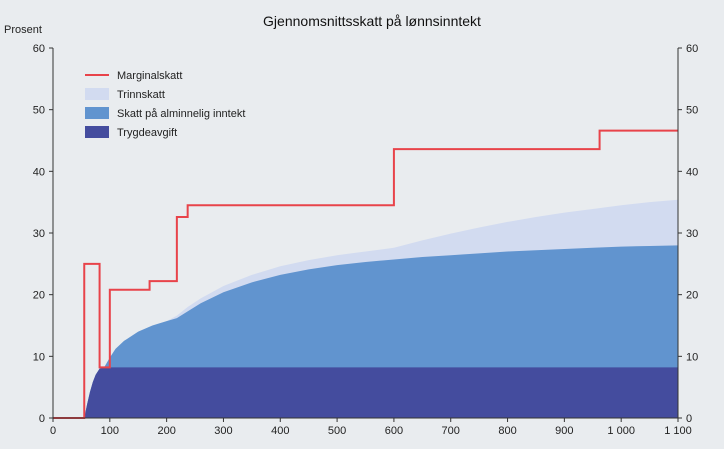 The height and width of the screenshot is (449, 724). Describe the element at coordinates (372, 21) in the screenshot. I see `chart-title: Gjennomsnittsskatt på lønnsinntekt` at that location.